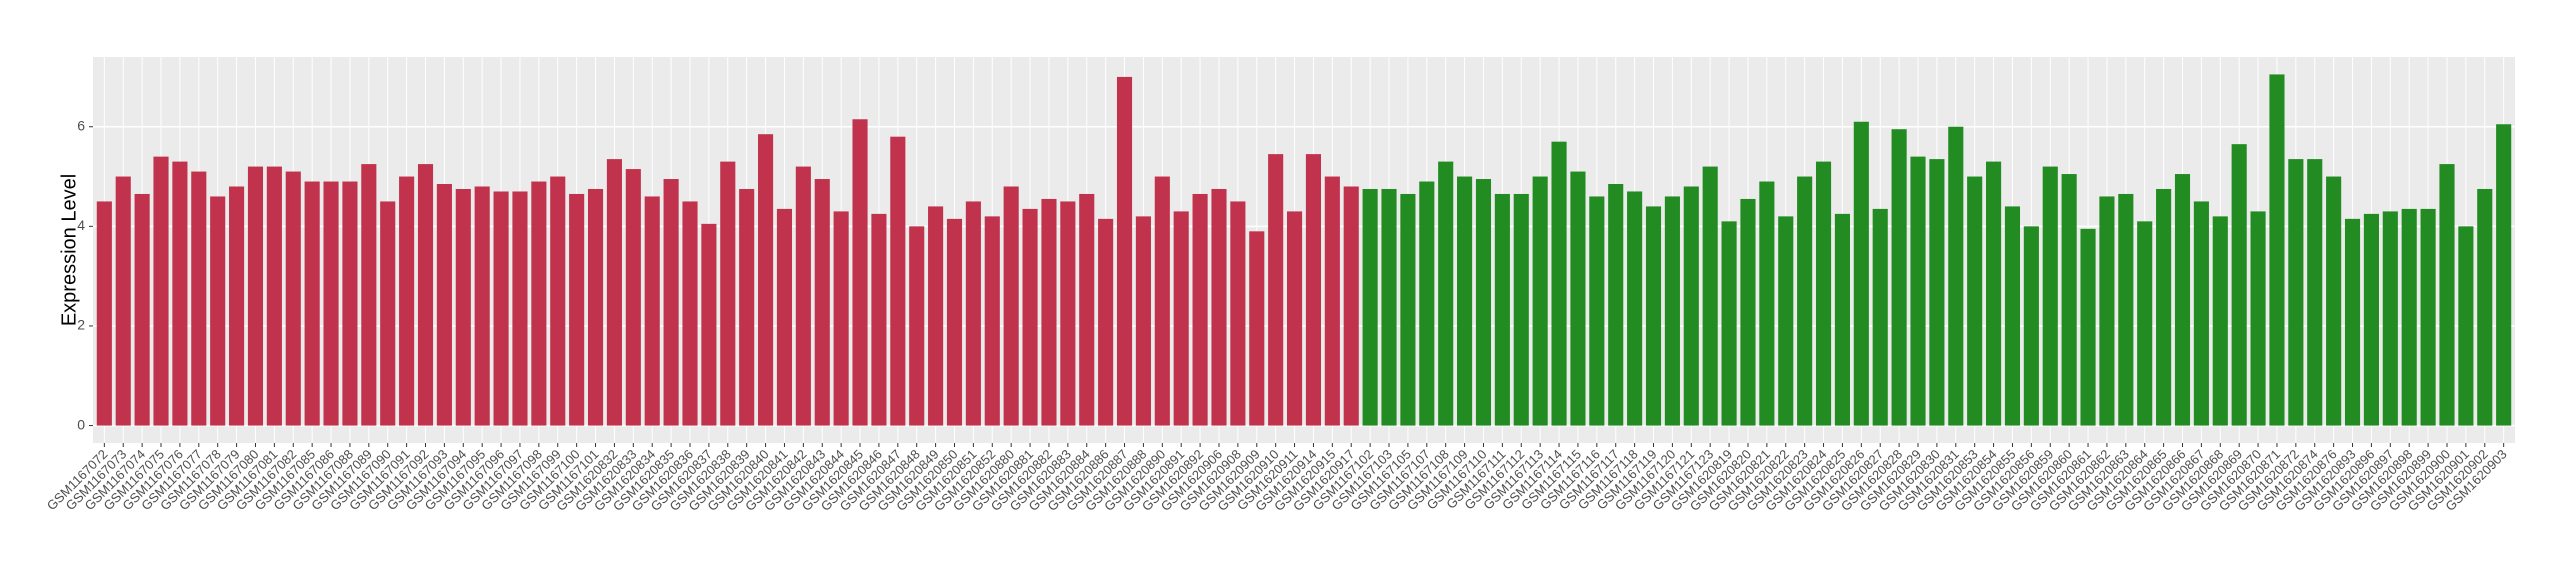 The image size is (2560, 585). I want to click on y-tick-label: 0, so click(81, 424).